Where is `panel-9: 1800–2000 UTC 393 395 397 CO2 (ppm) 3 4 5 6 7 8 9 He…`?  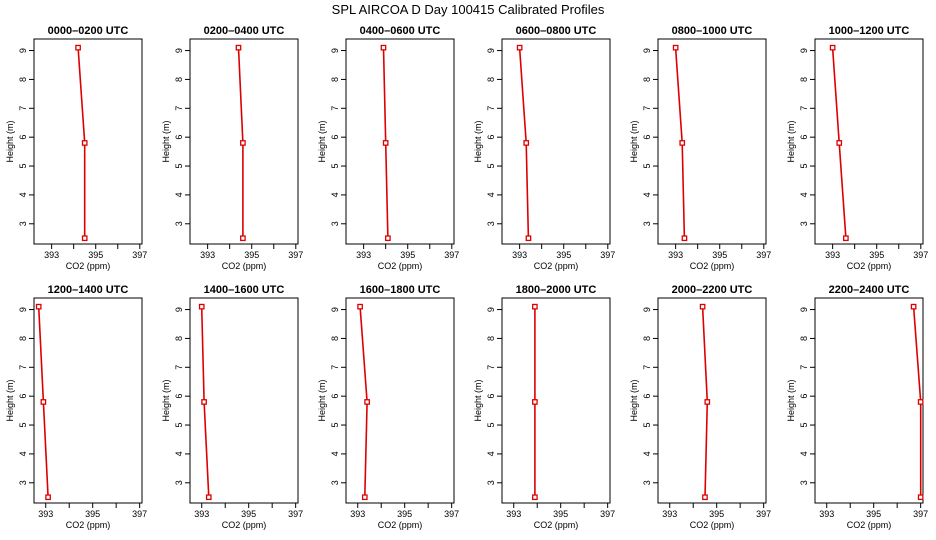 panel-9: 1800–2000 UTC 393 395 397 CO2 (ppm) 3 4 5 6 7 8 9 He… is located at coordinates (544, 407).